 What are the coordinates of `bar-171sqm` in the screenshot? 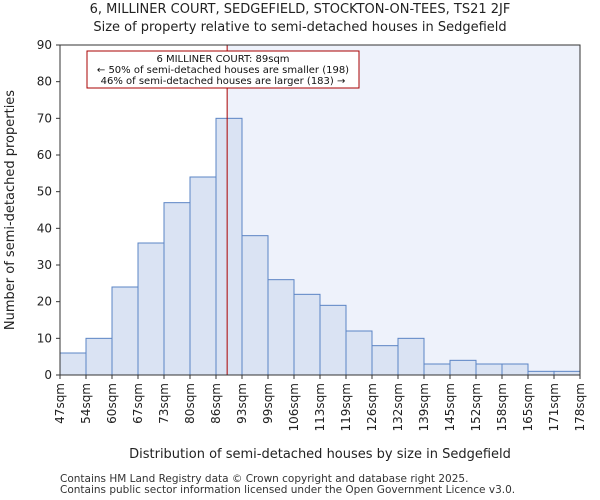 It's located at (567, 373).